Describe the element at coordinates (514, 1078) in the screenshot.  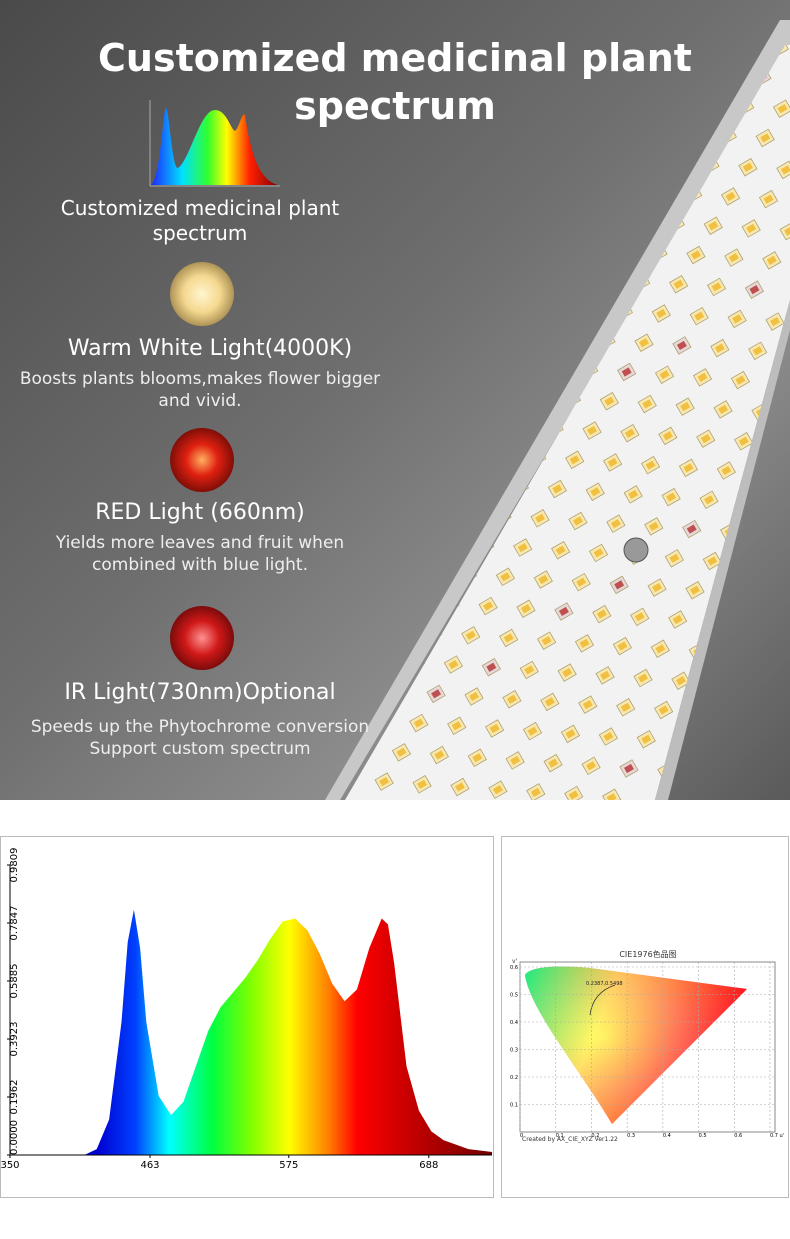
I see `cie-y-tick-label: 0.2` at that location.